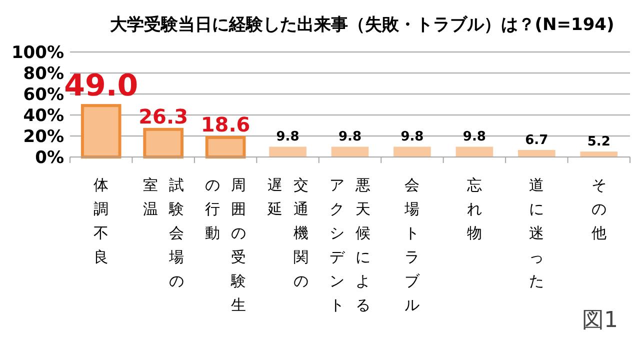 The image size is (640, 349). What do you see at coordinates (37, 53) in the screenshot?
I see `y-tick-label: 100%` at bounding box center [37, 53].